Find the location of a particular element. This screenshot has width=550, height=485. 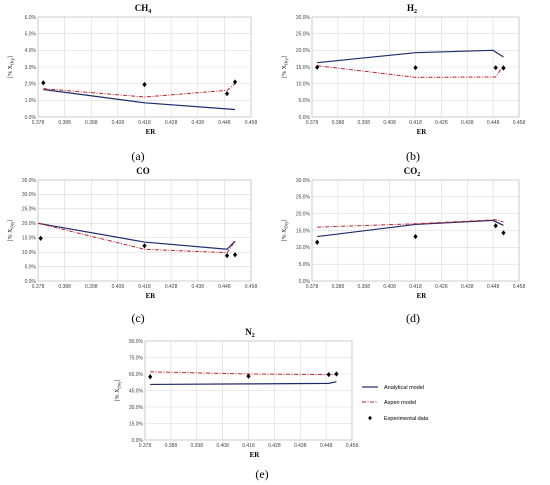

y-tick-label: 25.0% is located at coordinates (29, 210).